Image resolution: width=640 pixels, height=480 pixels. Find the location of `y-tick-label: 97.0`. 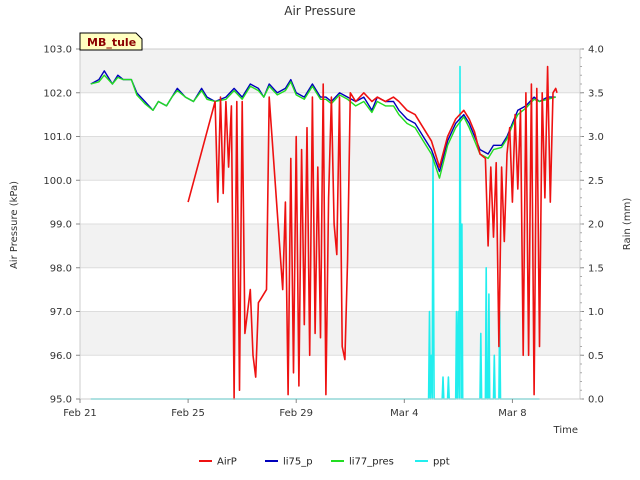

y-tick-label: 97.0 is located at coordinates (61, 312).